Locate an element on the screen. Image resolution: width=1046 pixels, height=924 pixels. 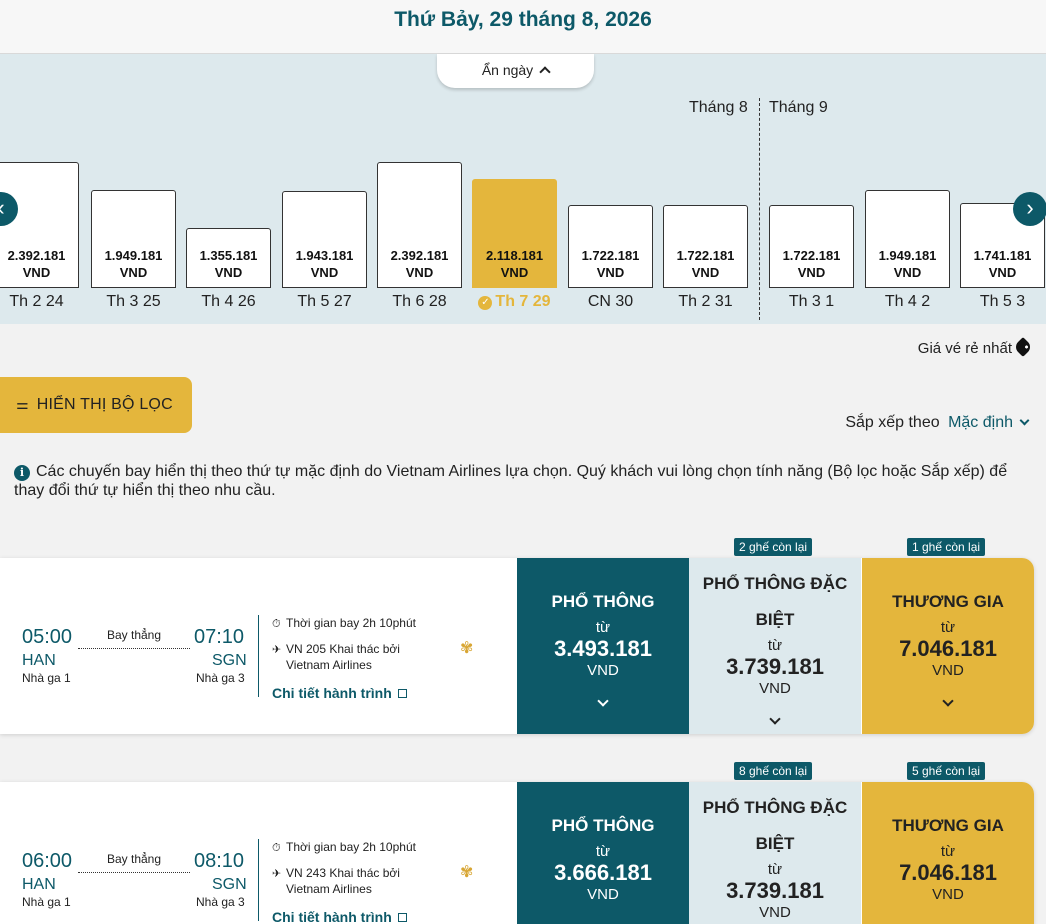
arrival-terminal: Nhà ga 3 is located at coordinates (220, 902).